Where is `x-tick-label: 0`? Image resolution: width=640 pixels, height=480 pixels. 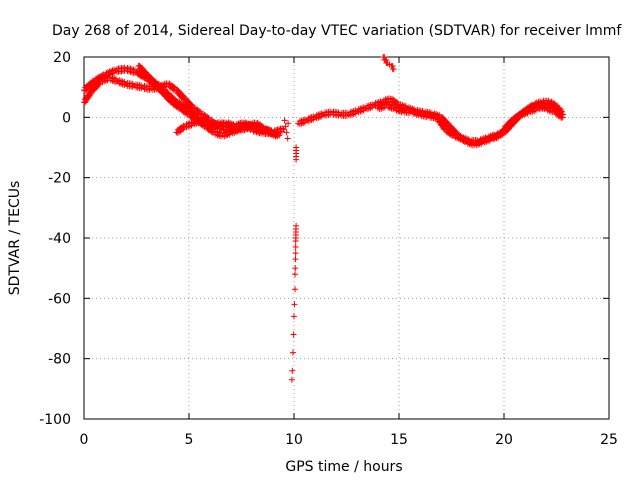
x-tick-label: 0 is located at coordinates (84, 440).